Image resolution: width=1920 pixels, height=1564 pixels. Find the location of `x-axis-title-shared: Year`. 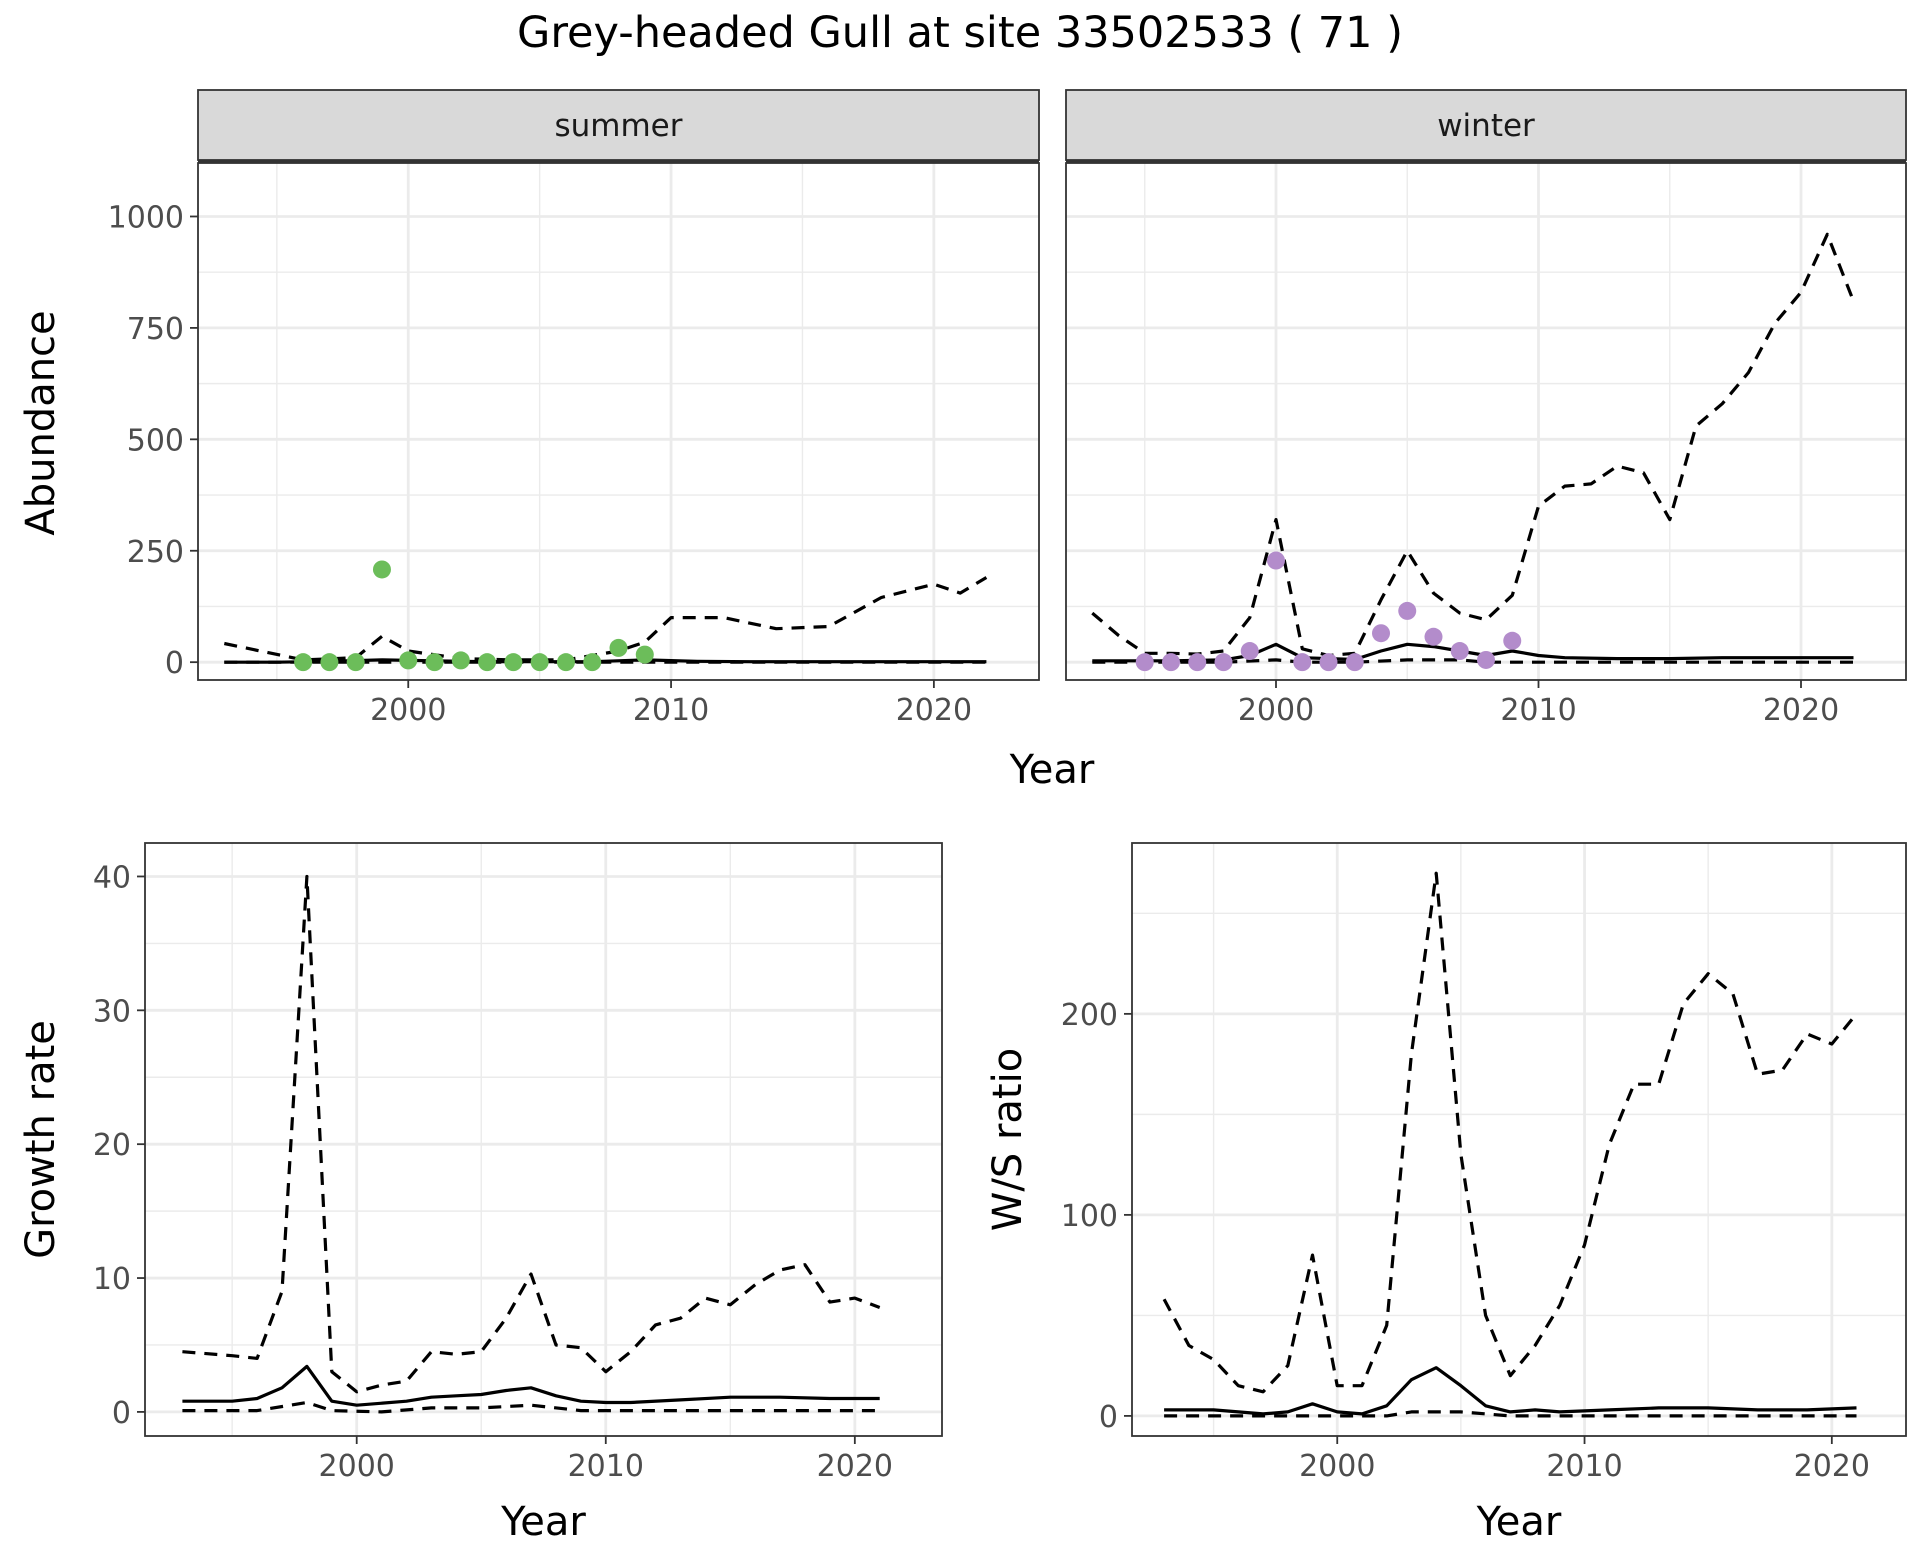

x-axis-title-shared: Year is located at coordinates (1052, 770).